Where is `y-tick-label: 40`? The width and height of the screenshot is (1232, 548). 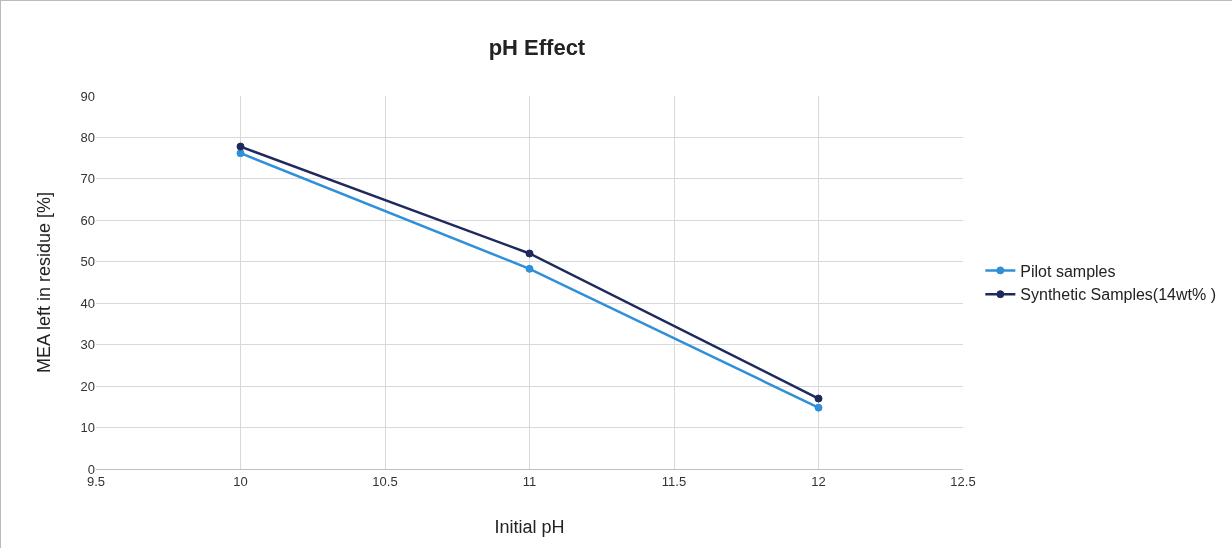
y-tick-label: 40 is located at coordinates (87, 303).